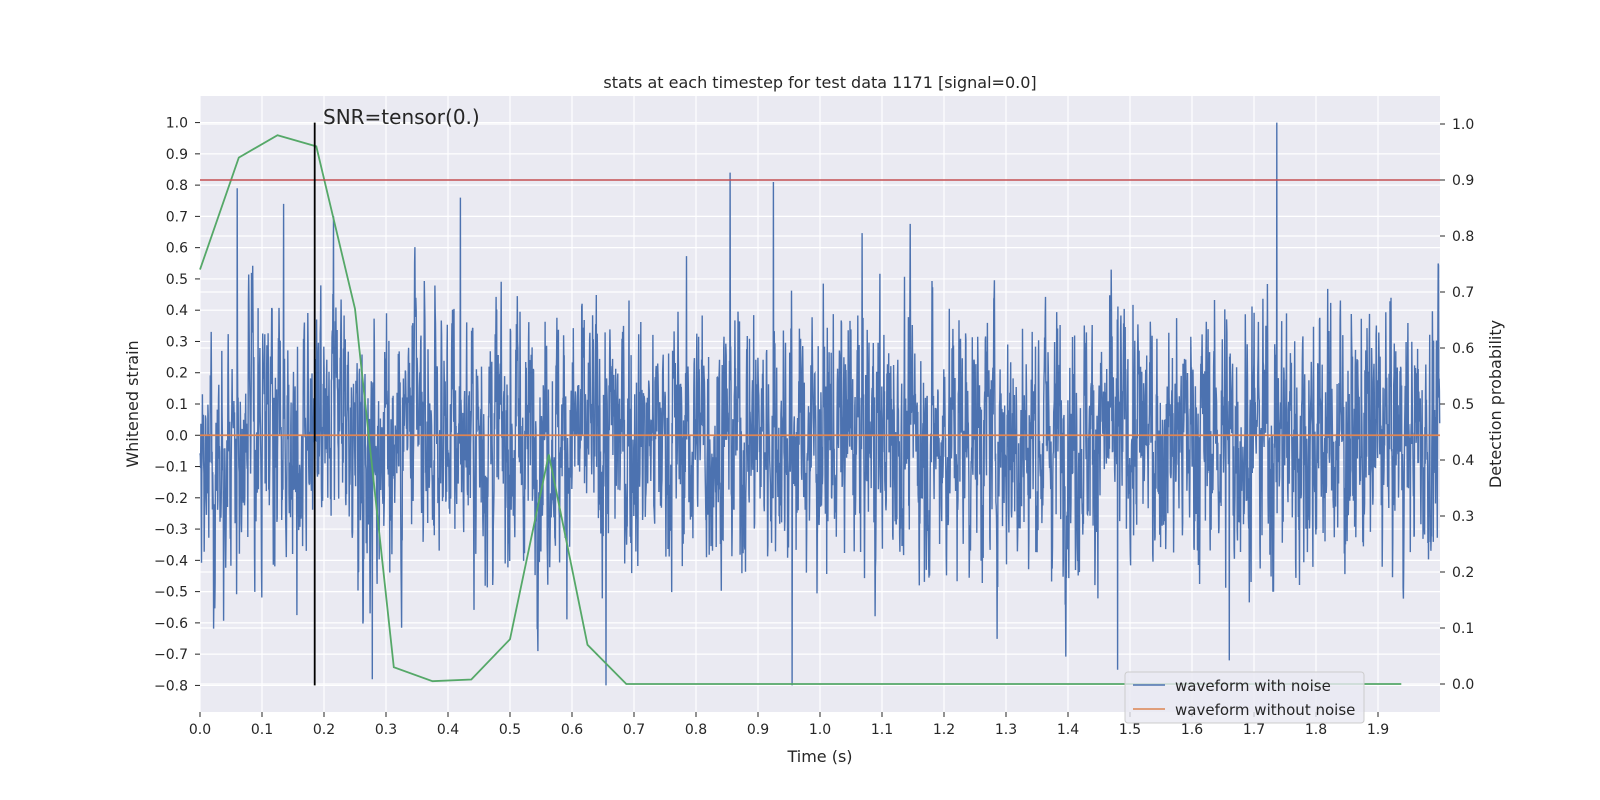 Image resolution: width=1600 pixels, height=800 pixels. I want to click on y-tick-label: 0.6, so click(177, 249).